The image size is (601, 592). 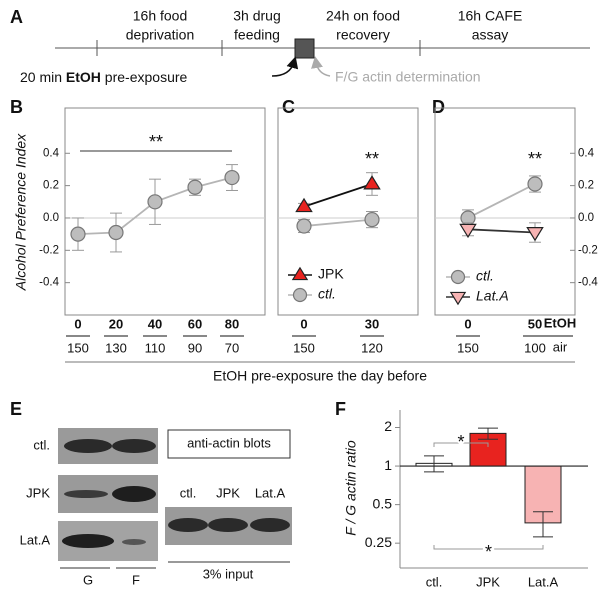 What do you see at coordinates (560, 322) in the screenshot?
I see `axis-key: EtOH` at bounding box center [560, 322].